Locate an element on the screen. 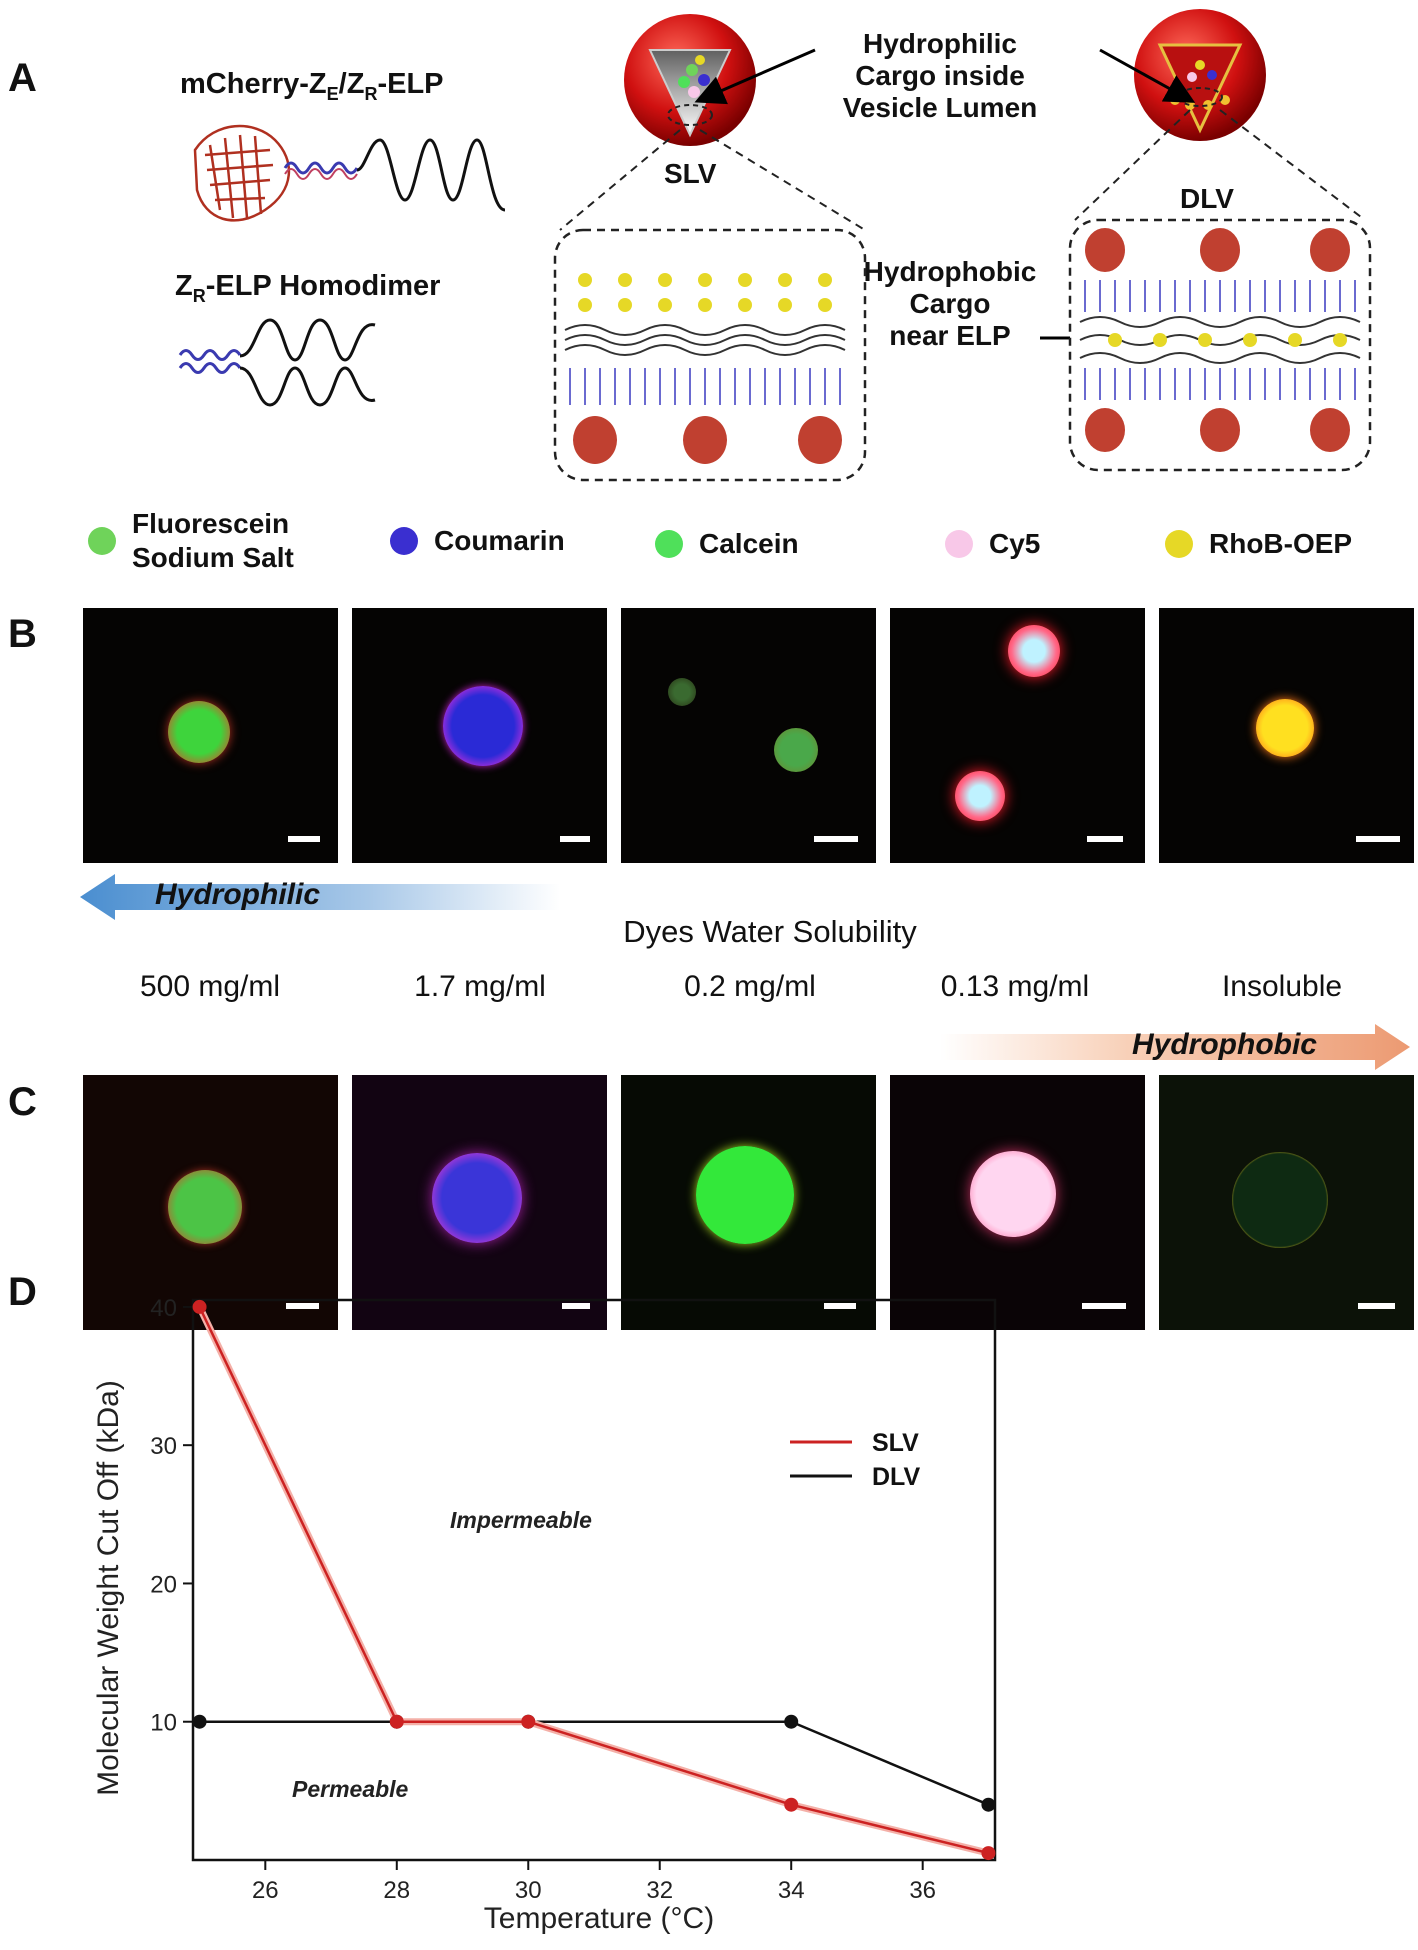 The image size is (1418, 1950). x-tick-label: 32 is located at coordinates (659, 1890).